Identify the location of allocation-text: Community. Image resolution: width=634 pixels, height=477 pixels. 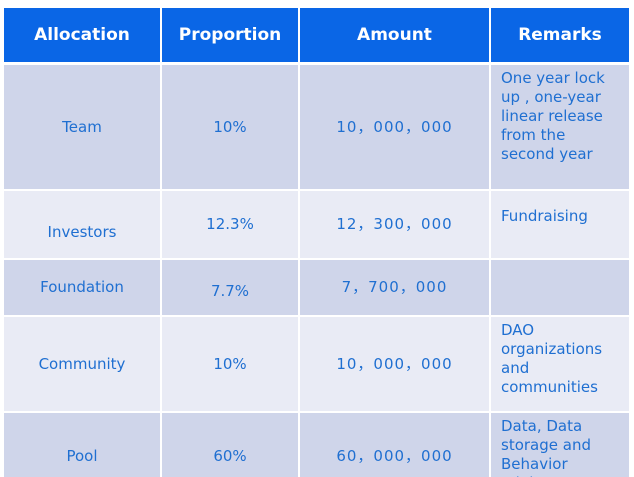
(82, 363).